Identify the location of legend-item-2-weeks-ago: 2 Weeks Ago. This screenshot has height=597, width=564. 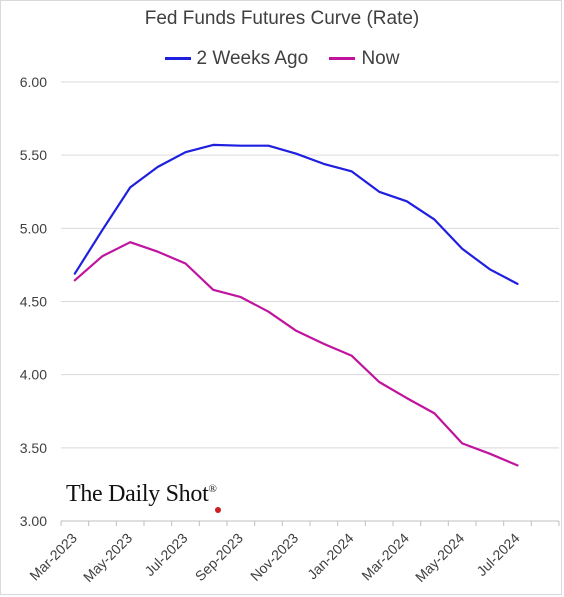
(236, 58).